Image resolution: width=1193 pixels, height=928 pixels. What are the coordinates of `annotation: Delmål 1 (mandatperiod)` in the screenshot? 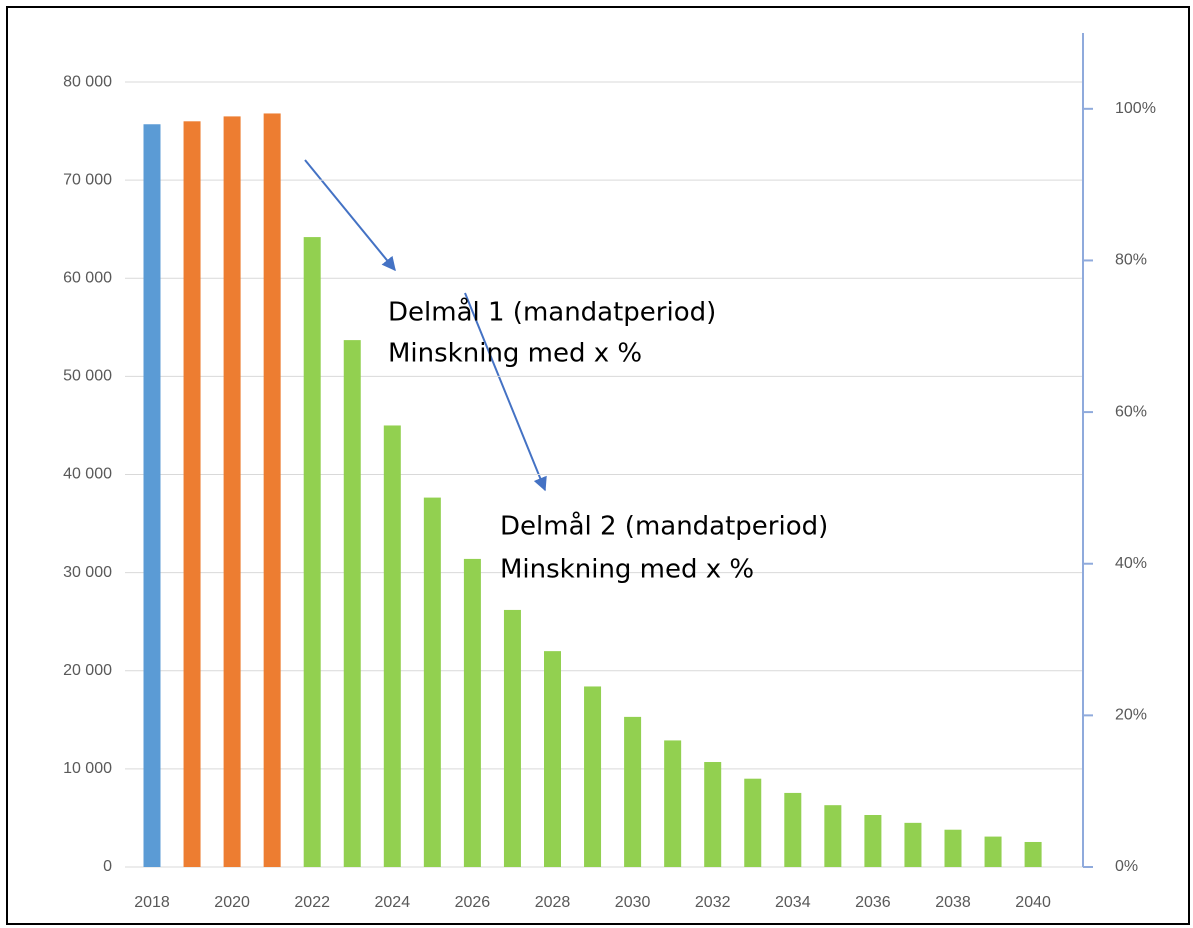 It's located at (552, 312).